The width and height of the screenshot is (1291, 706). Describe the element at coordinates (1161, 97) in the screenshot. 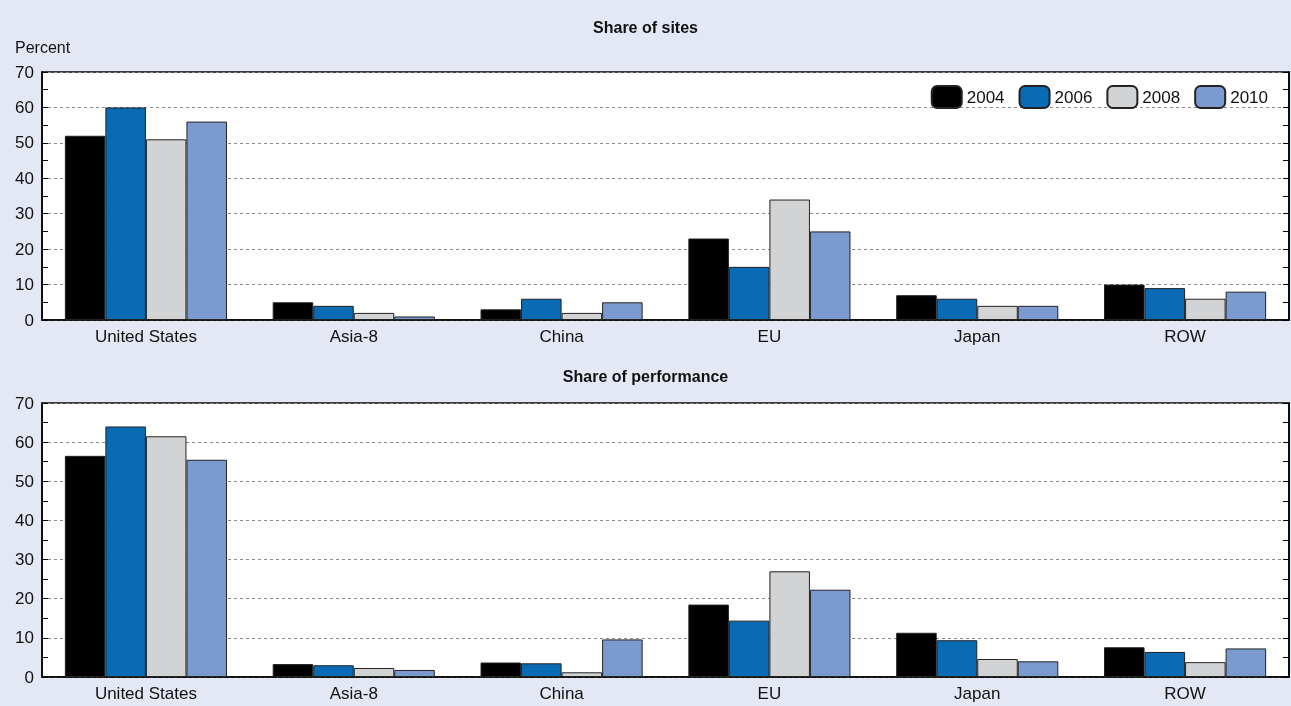

I see `legend-label: 2008` at that location.